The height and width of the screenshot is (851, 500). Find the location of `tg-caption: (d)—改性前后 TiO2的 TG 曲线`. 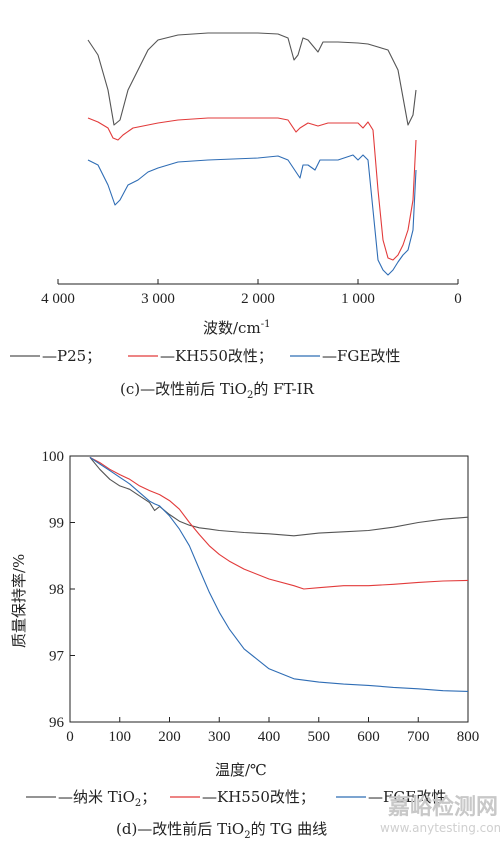

tg-caption: (d)—改性前后 TiO2的 TG 曲线 is located at coordinates (221, 830).